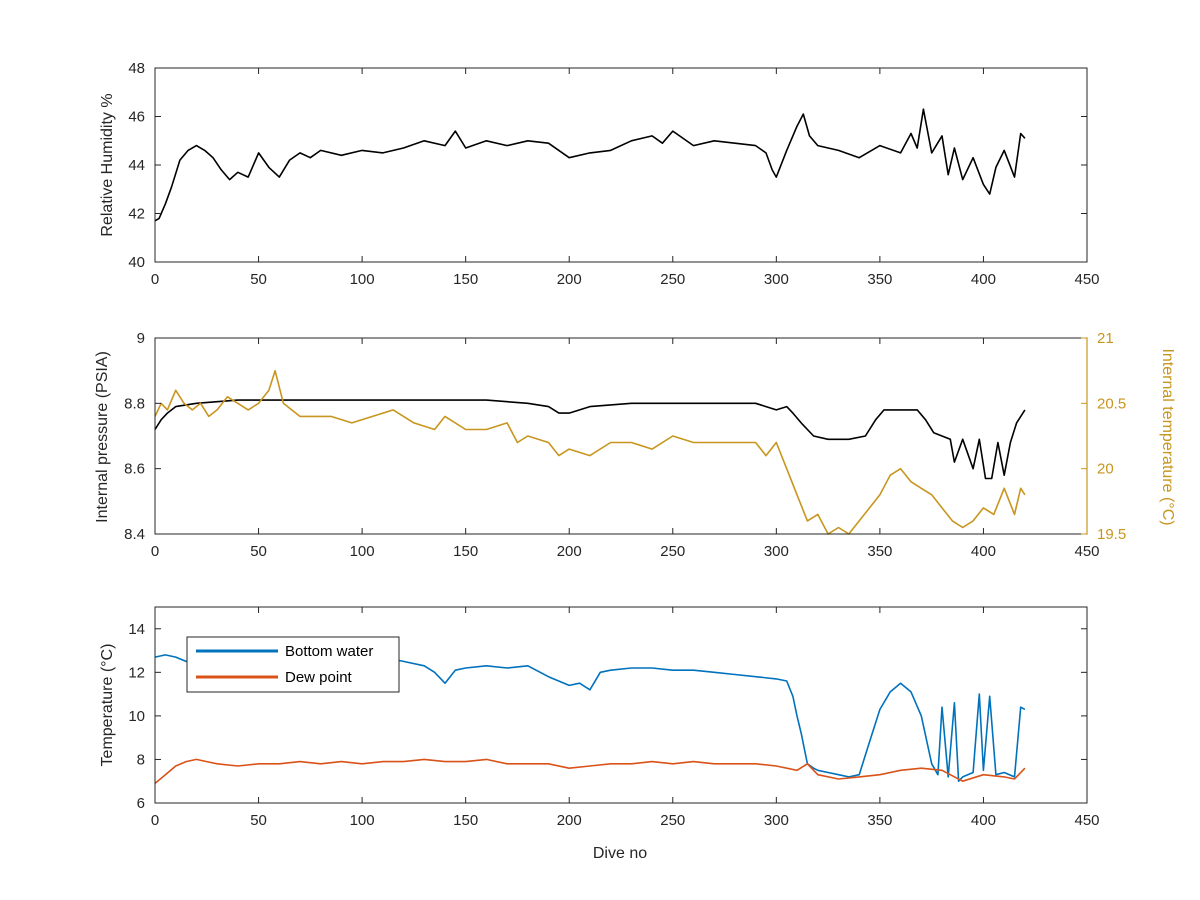 The height and width of the screenshot is (900, 1200). I want to click on pressure-xtick-label: 200, so click(569, 551).